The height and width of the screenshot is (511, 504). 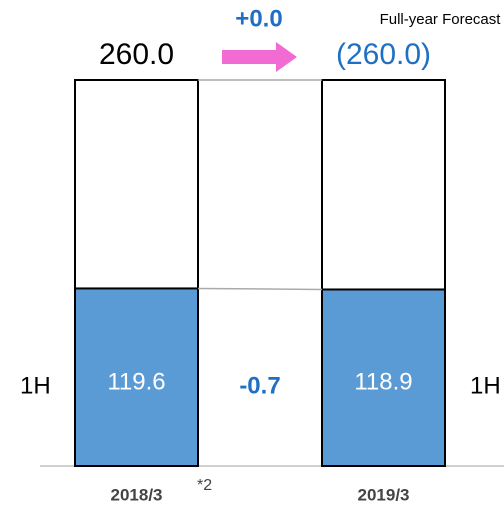 I want to click on category-note: *2, so click(x=204, y=485).